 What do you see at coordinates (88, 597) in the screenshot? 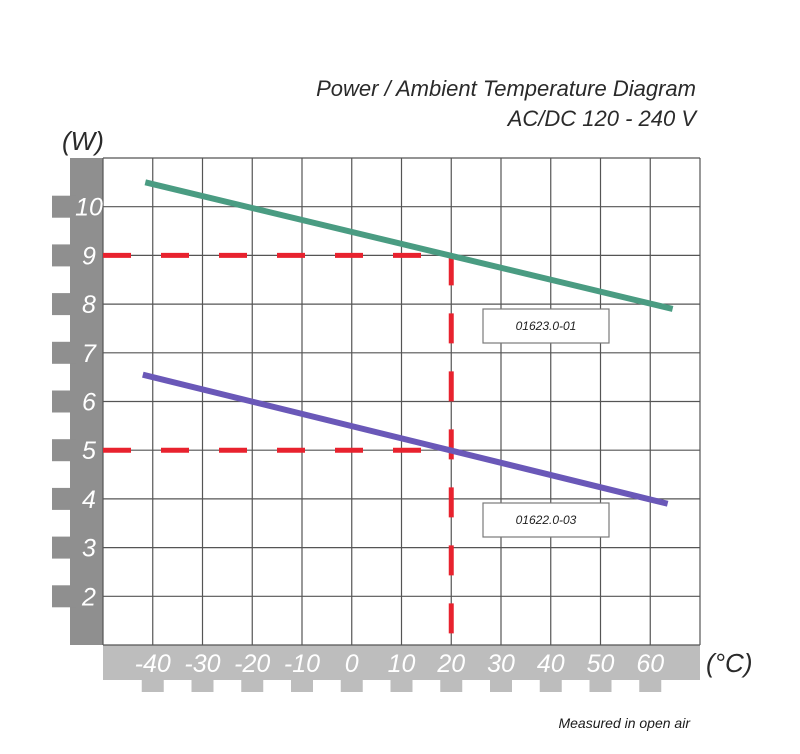
I see `y-tick-label: 2` at bounding box center [88, 597].